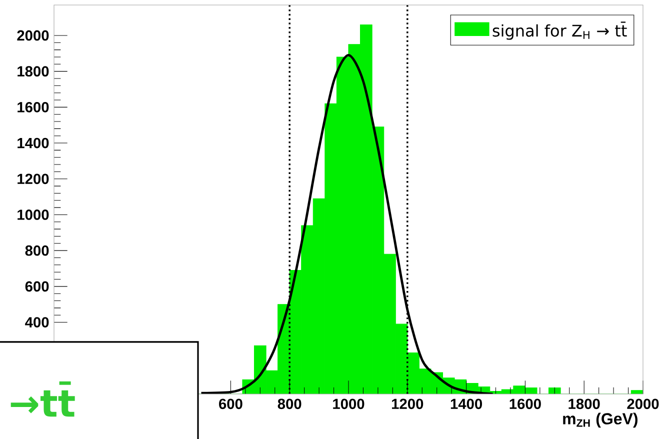  What do you see at coordinates (600, 420) in the screenshot?
I see `x-axis-title: m$_{ZH}$ (GeV)` at bounding box center [600, 420].